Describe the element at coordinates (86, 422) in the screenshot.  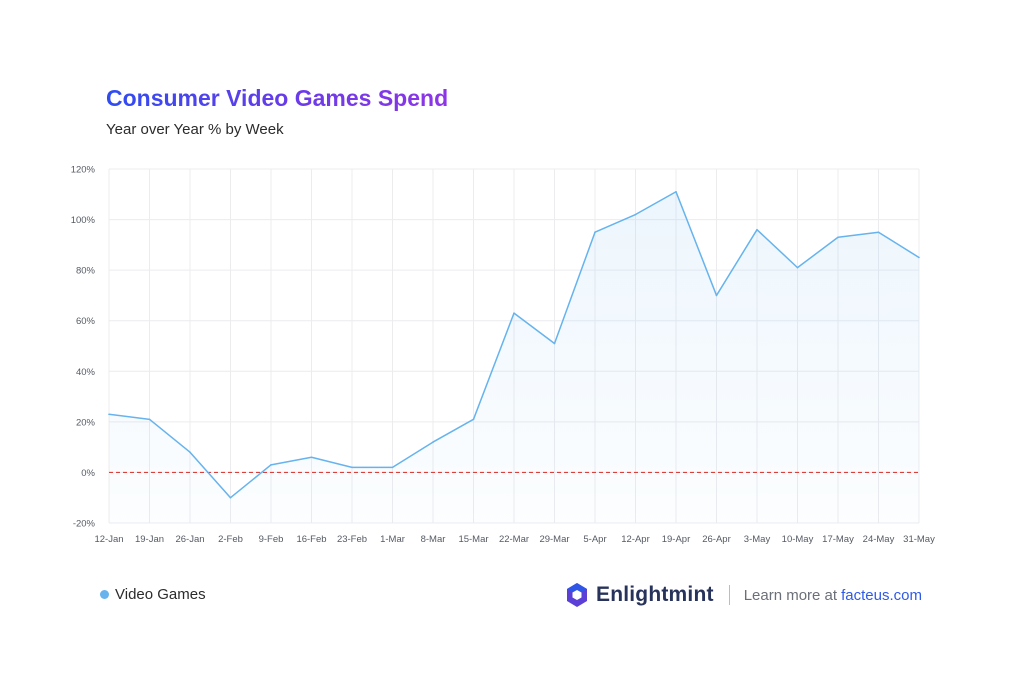
I see `y-tick-label: 20%` at that location.